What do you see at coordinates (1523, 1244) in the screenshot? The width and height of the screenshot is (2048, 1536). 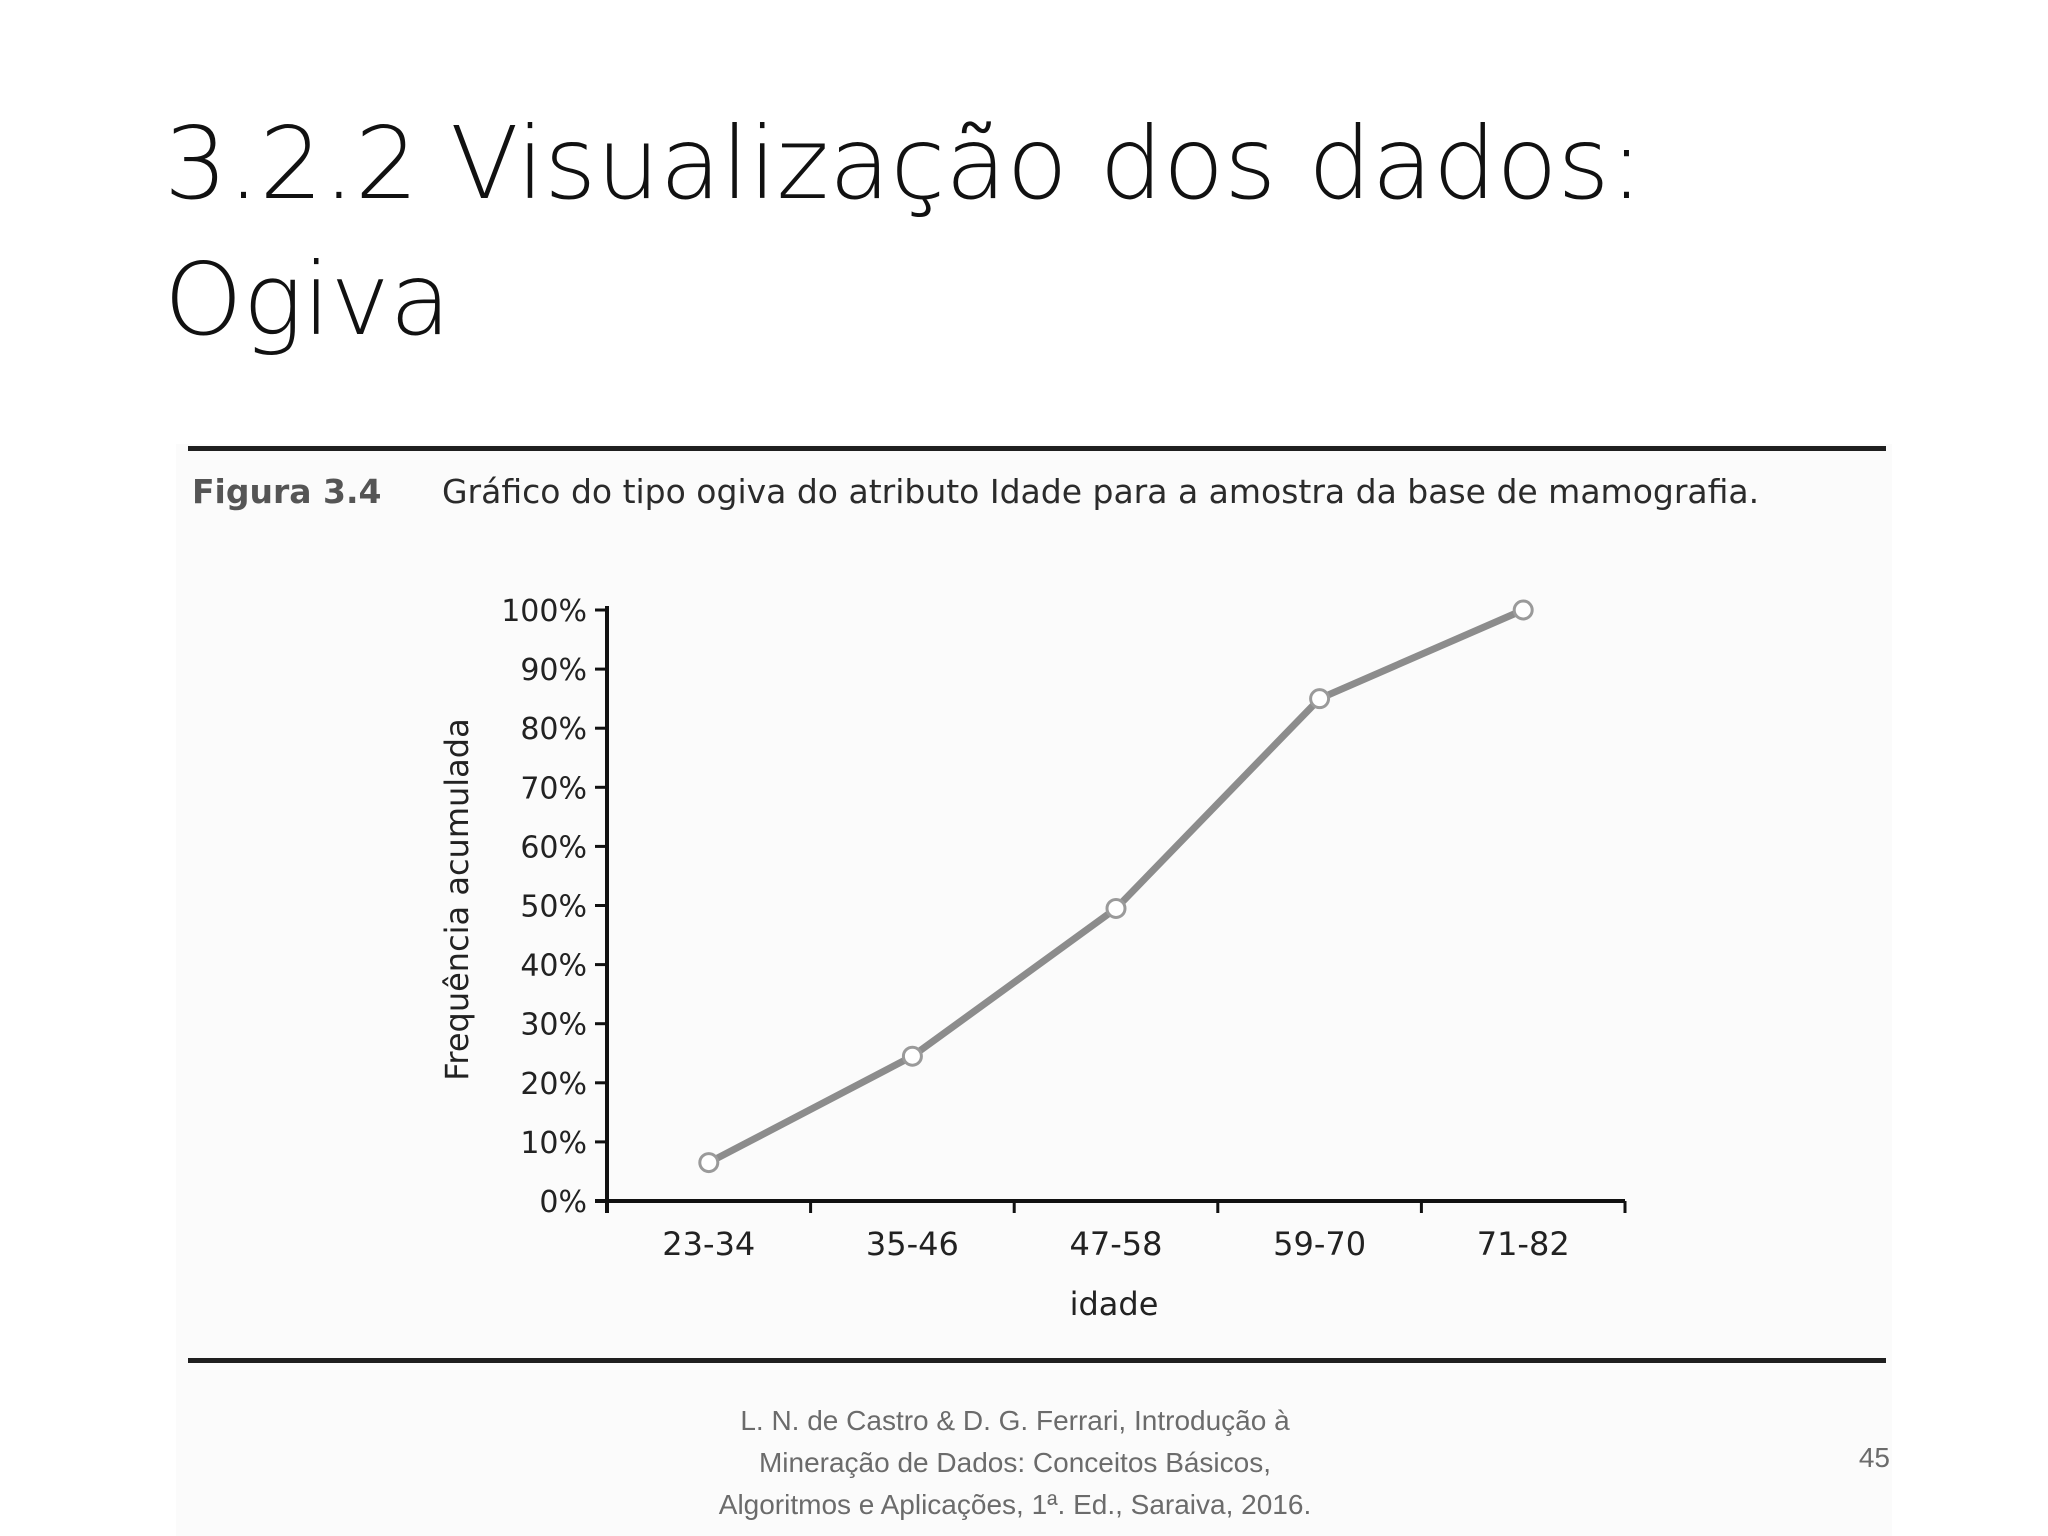 I see `x-tick-label: 71-82` at bounding box center [1523, 1244].